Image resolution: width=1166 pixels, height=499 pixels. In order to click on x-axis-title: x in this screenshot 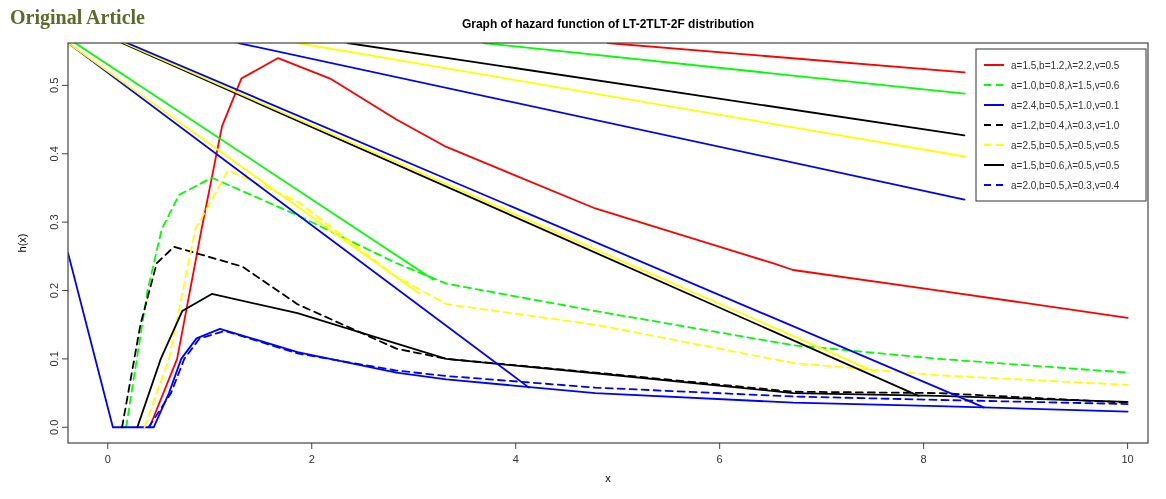, I will do `click(608, 478)`.